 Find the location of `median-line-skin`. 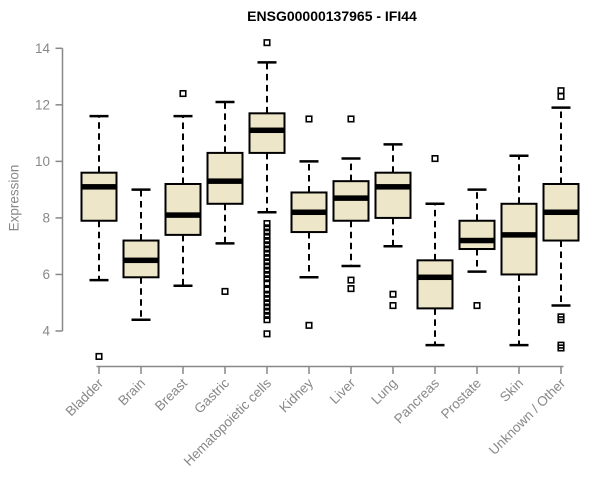

median-line-skin is located at coordinates (519, 235).